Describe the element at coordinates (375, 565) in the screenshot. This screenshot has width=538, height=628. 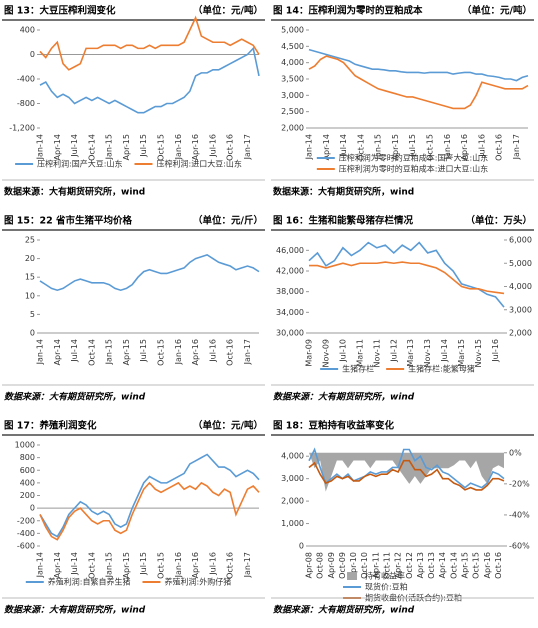
I see `x-tick-label: Apr-11` at that location.